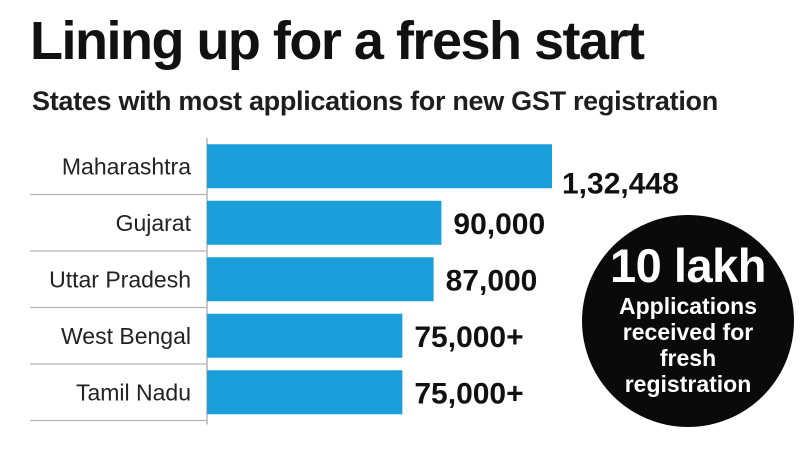  What do you see at coordinates (620, 183) in the screenshot?
I see `value-label: 1,32,448` at bounding box center [620, 183].